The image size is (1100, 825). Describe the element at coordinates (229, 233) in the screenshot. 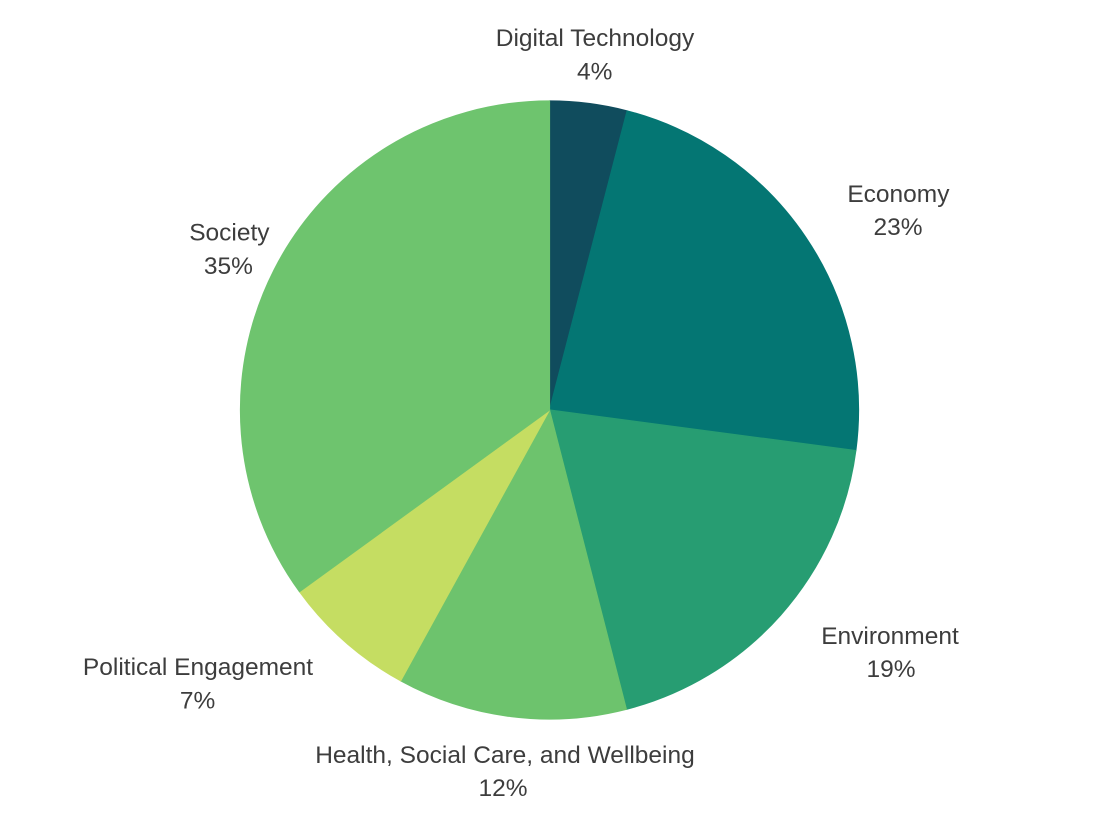

I see `svg-text: Society` at that location.